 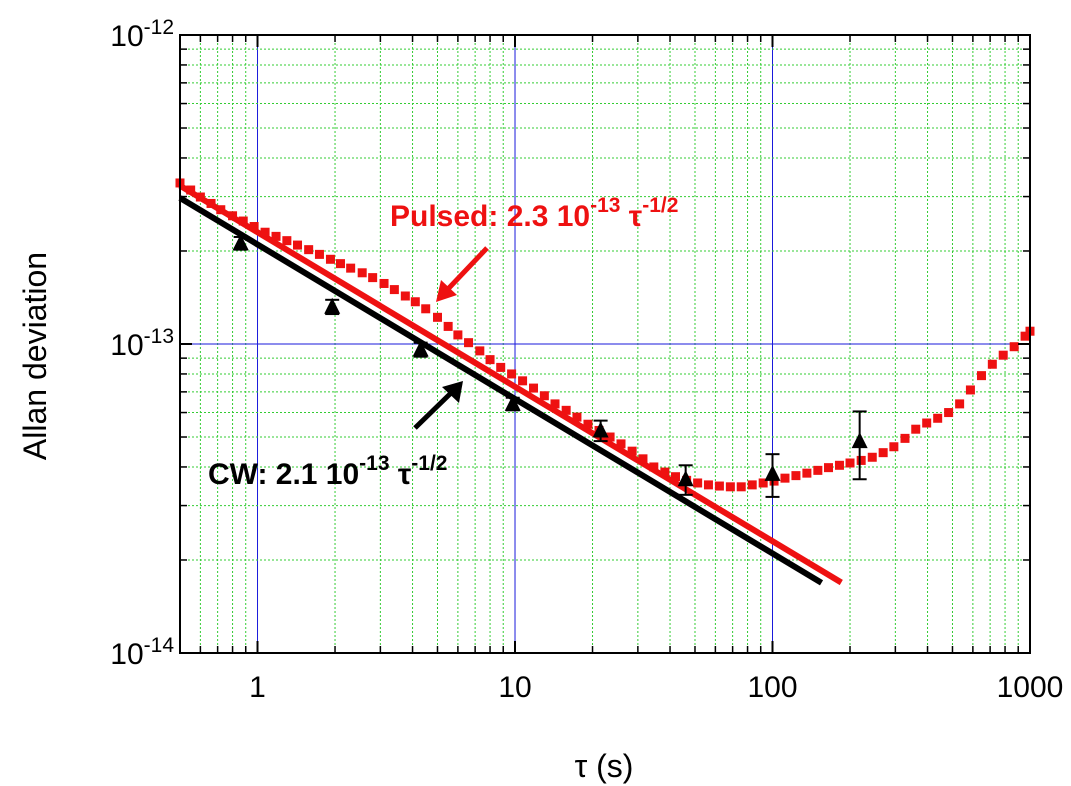 What do you see at coordinates (35, 356) in the screenshot?
I see `y-axis-title: Allan deviation` at bounding box center [35, 356].